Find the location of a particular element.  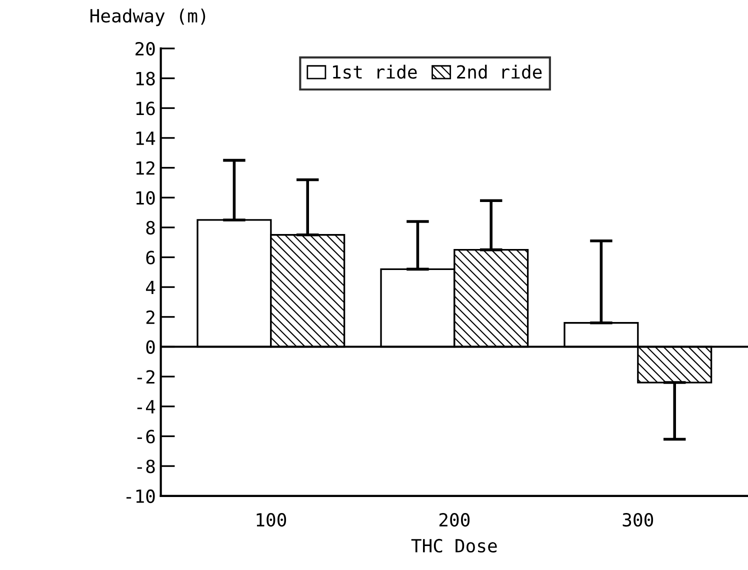

x-axis-title: THC Dose is located at coordinates (454, 545).